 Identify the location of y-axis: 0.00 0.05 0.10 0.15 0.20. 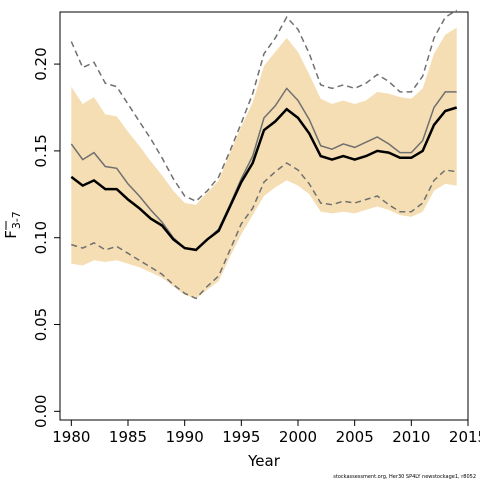
(46, 237).